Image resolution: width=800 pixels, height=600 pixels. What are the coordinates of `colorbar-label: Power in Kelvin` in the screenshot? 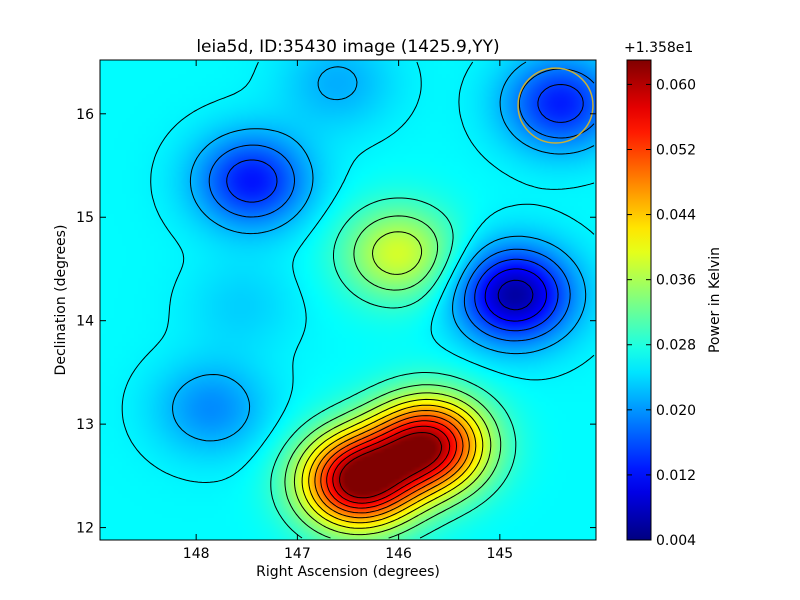 It's located at (715, 300).